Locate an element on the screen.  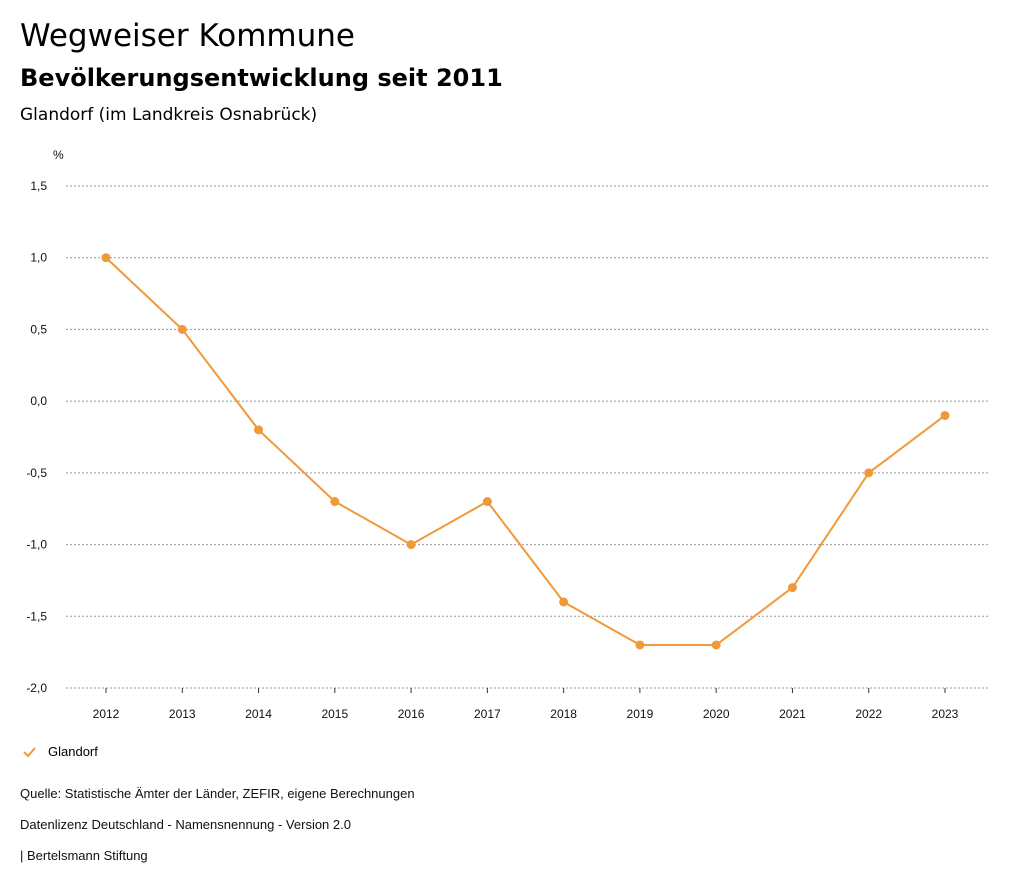
region-label: Glandorf (im Landkreis Osnabrück) is located at coordinates (169, 115).